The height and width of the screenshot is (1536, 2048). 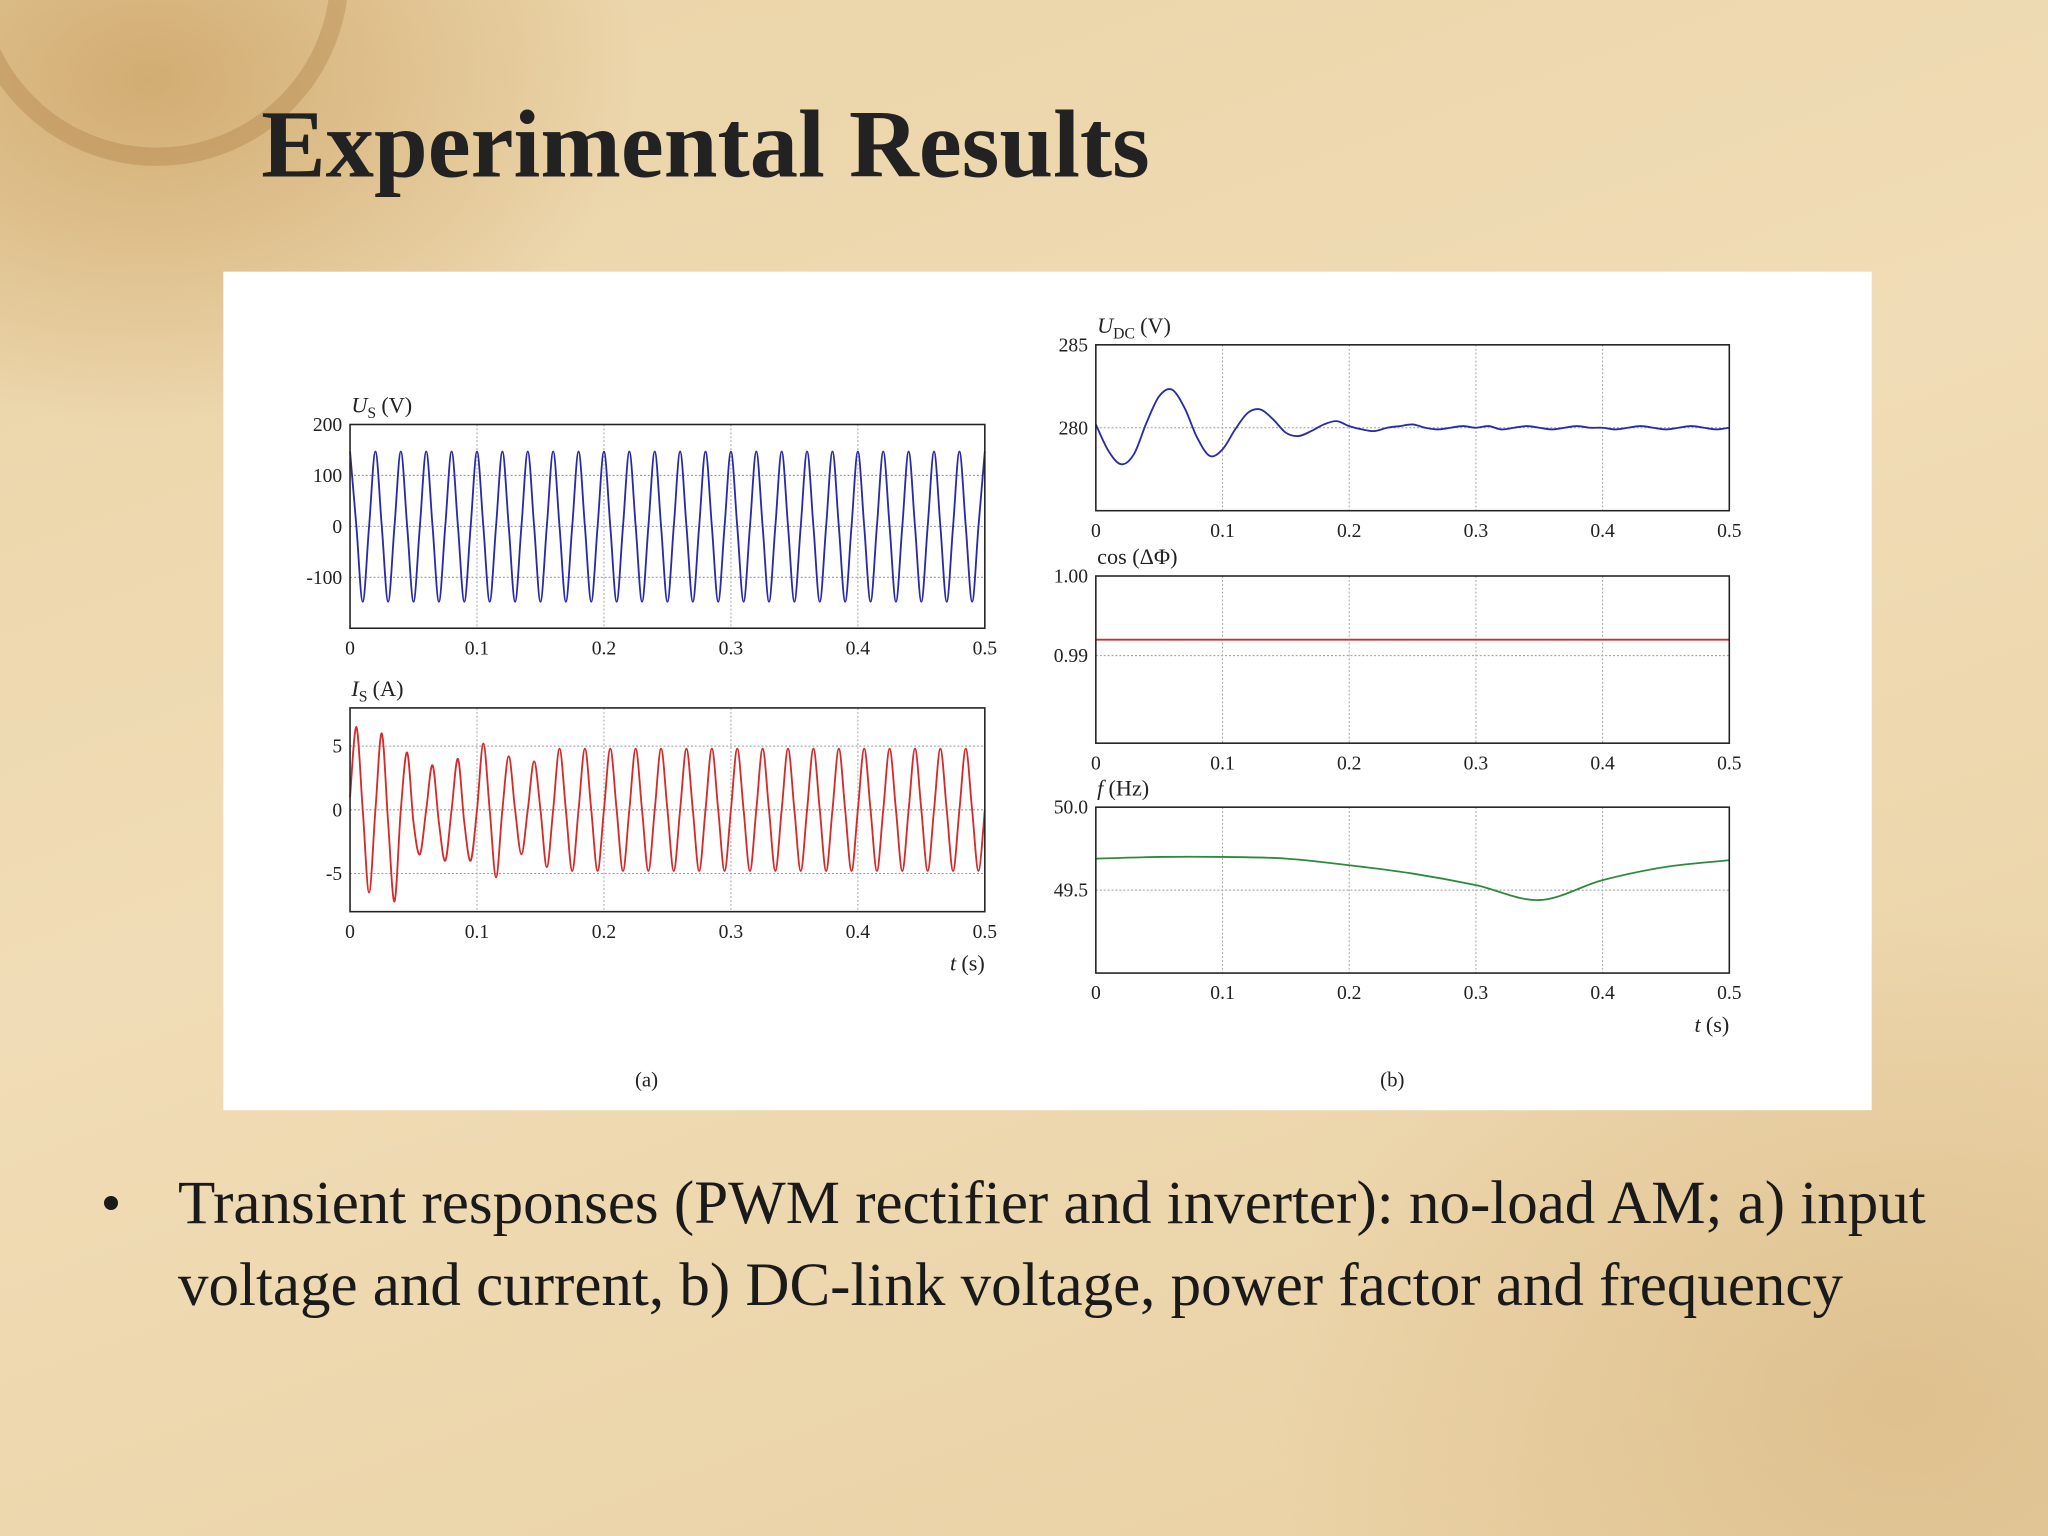 I want to click on y-tick-label: 1.00, so click(x=1071, y=577).